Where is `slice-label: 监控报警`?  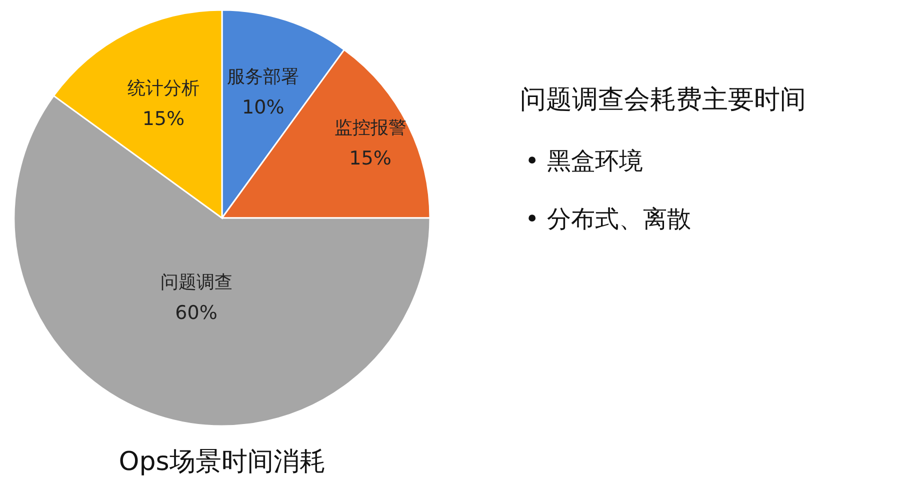
slice-label: 监控报警 is located at coordinates (370, 127).